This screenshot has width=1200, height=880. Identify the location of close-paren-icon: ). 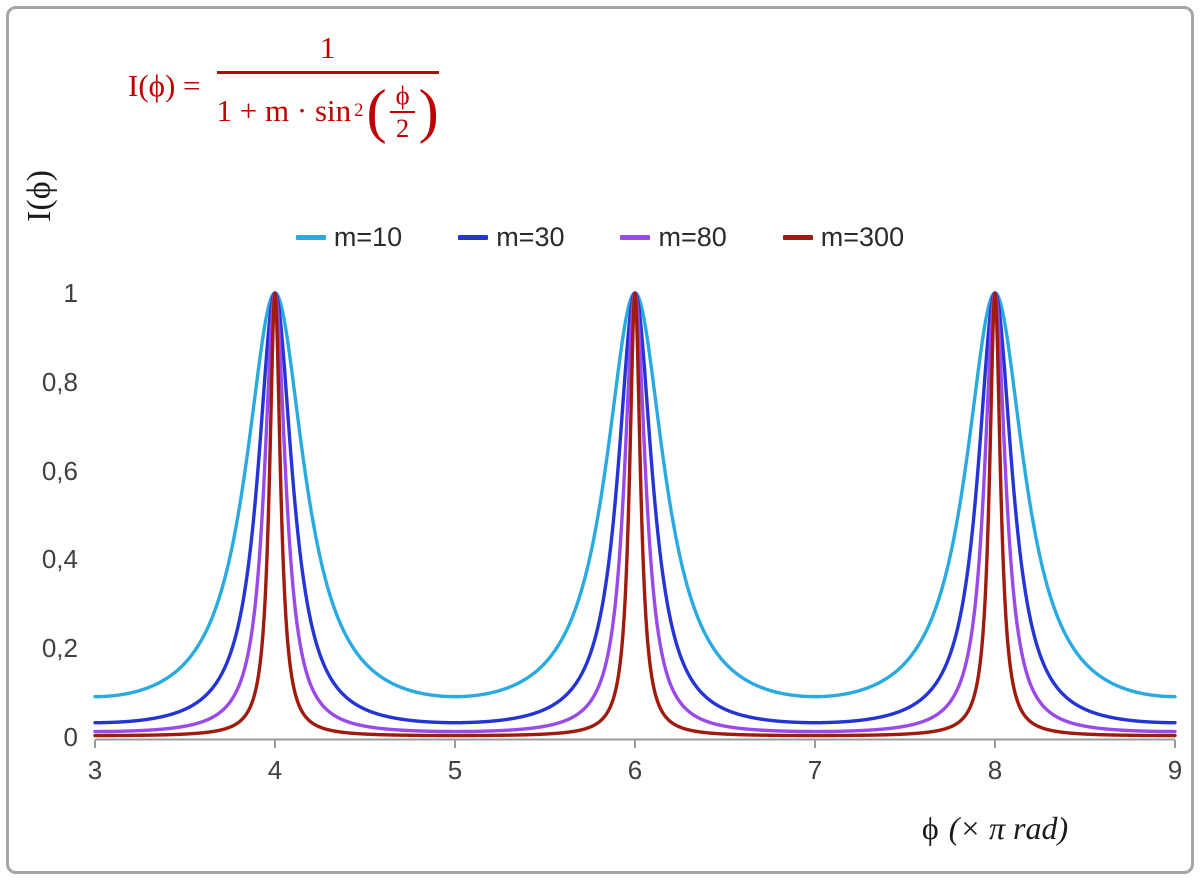
(428, 111).